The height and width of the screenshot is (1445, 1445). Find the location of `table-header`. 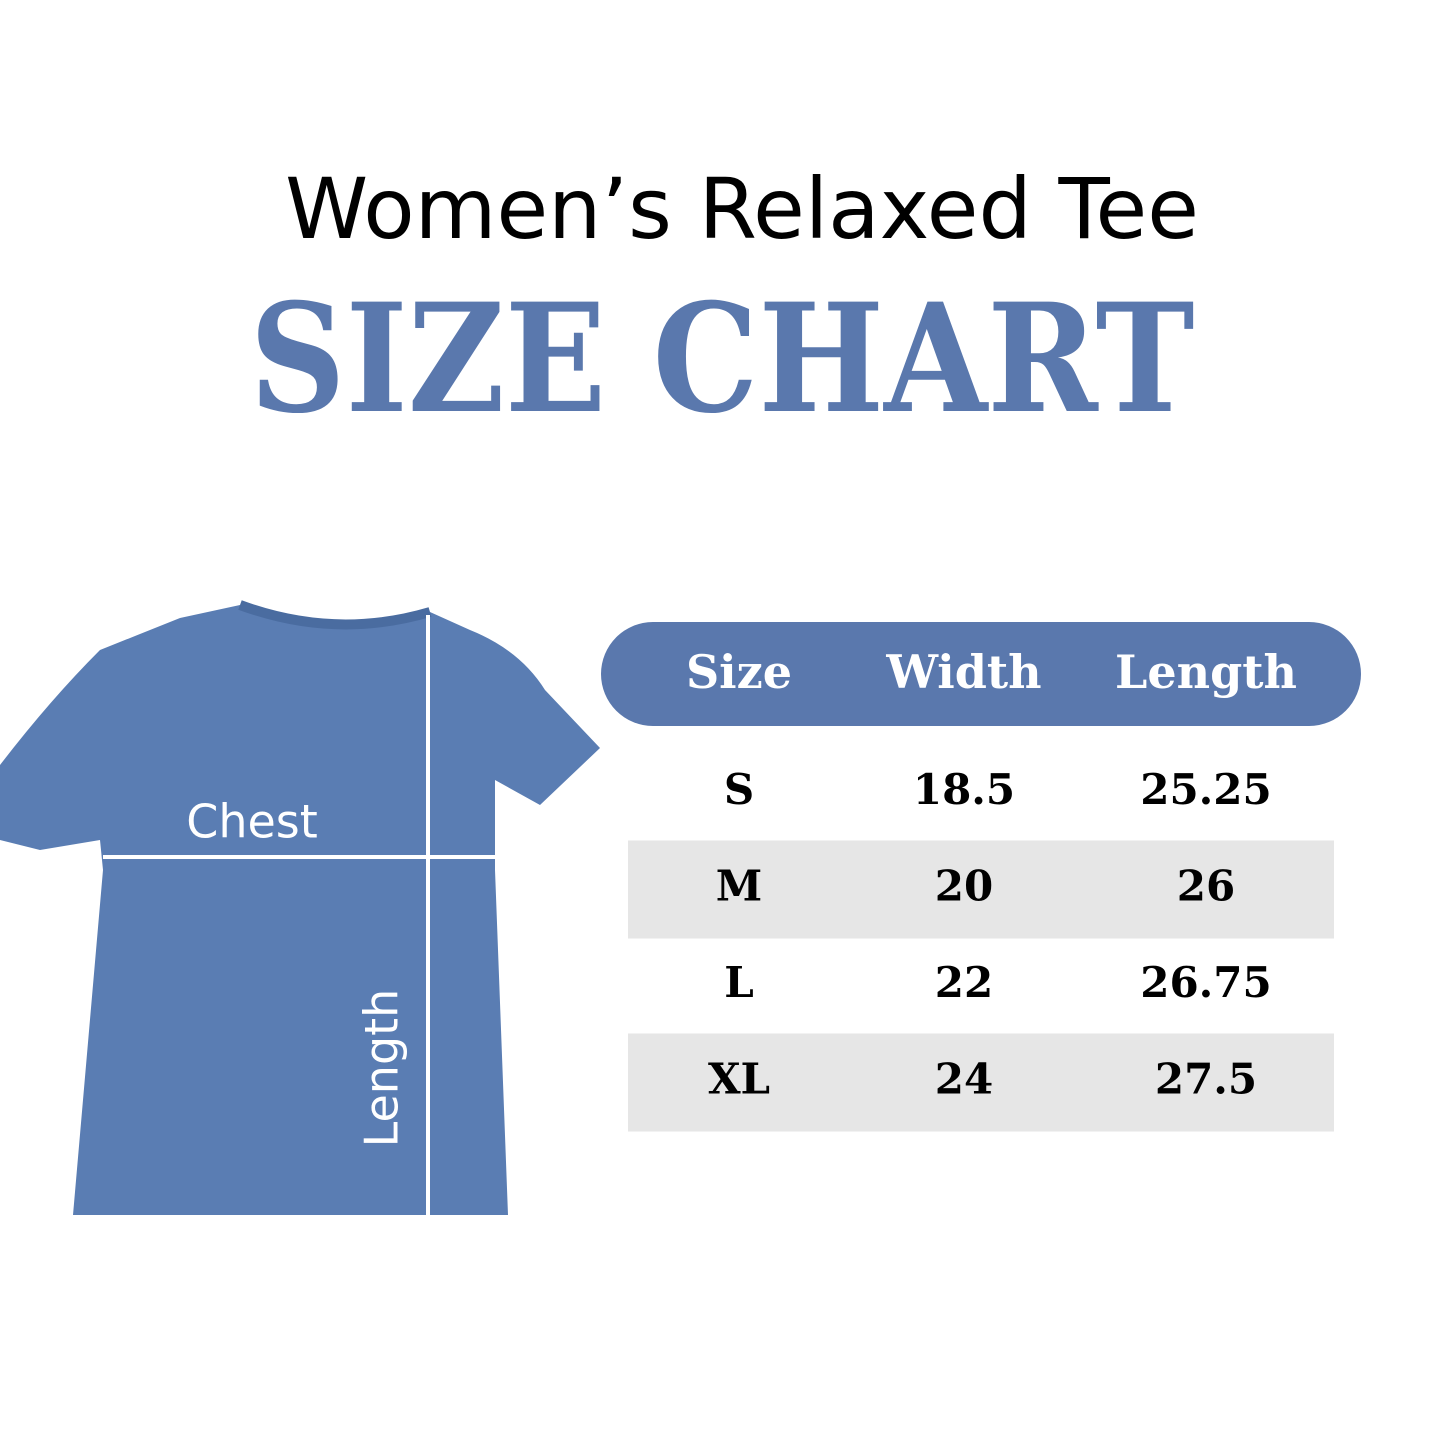

table-header is located at coordinates (981, 674).